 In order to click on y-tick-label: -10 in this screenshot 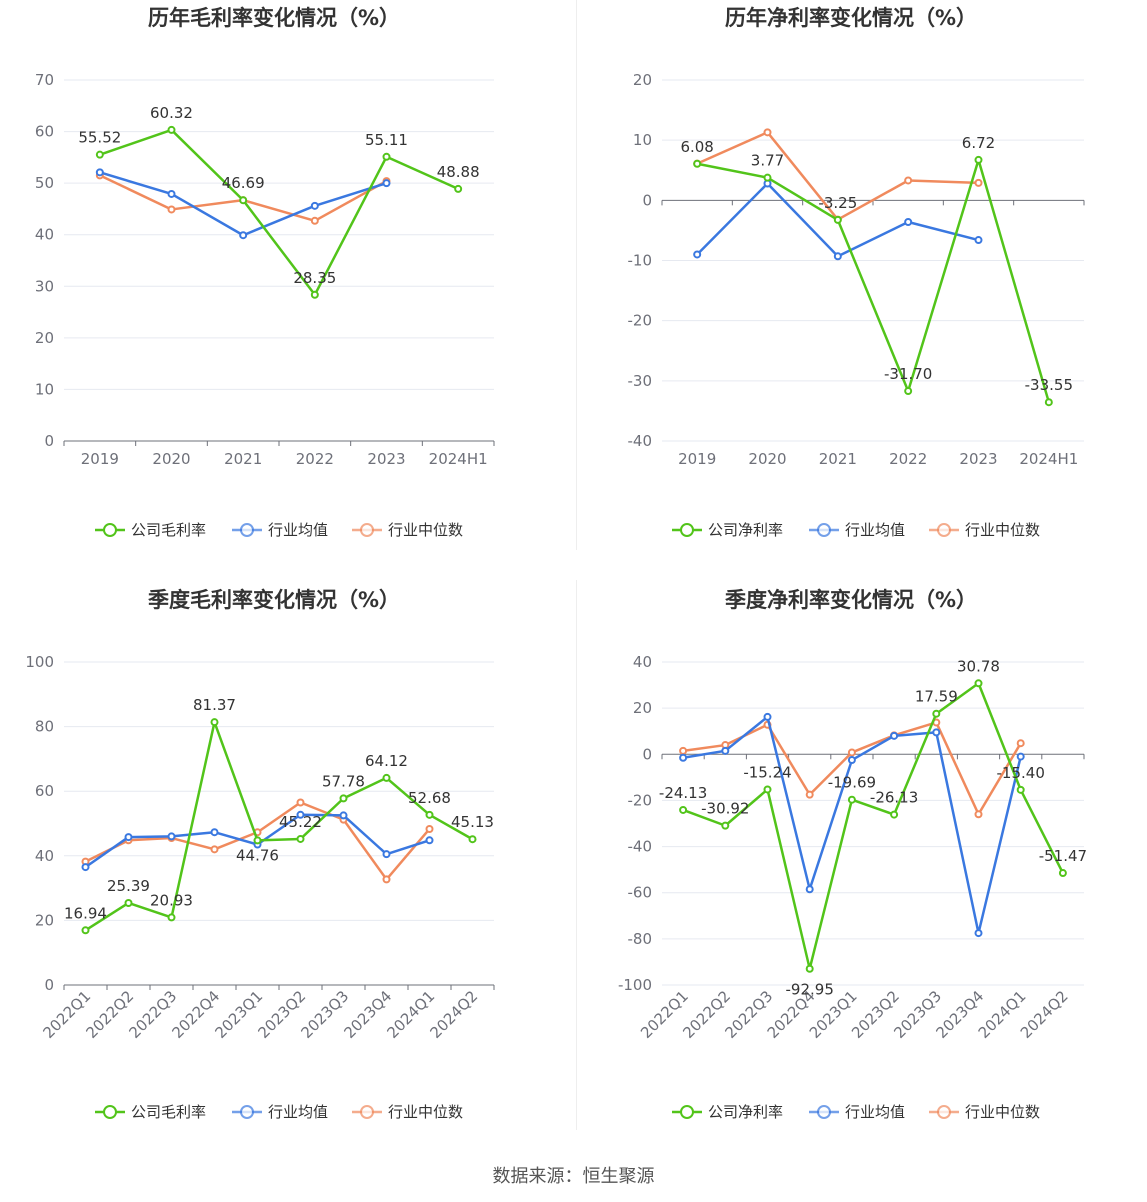, I will do `click(640, 261)`.